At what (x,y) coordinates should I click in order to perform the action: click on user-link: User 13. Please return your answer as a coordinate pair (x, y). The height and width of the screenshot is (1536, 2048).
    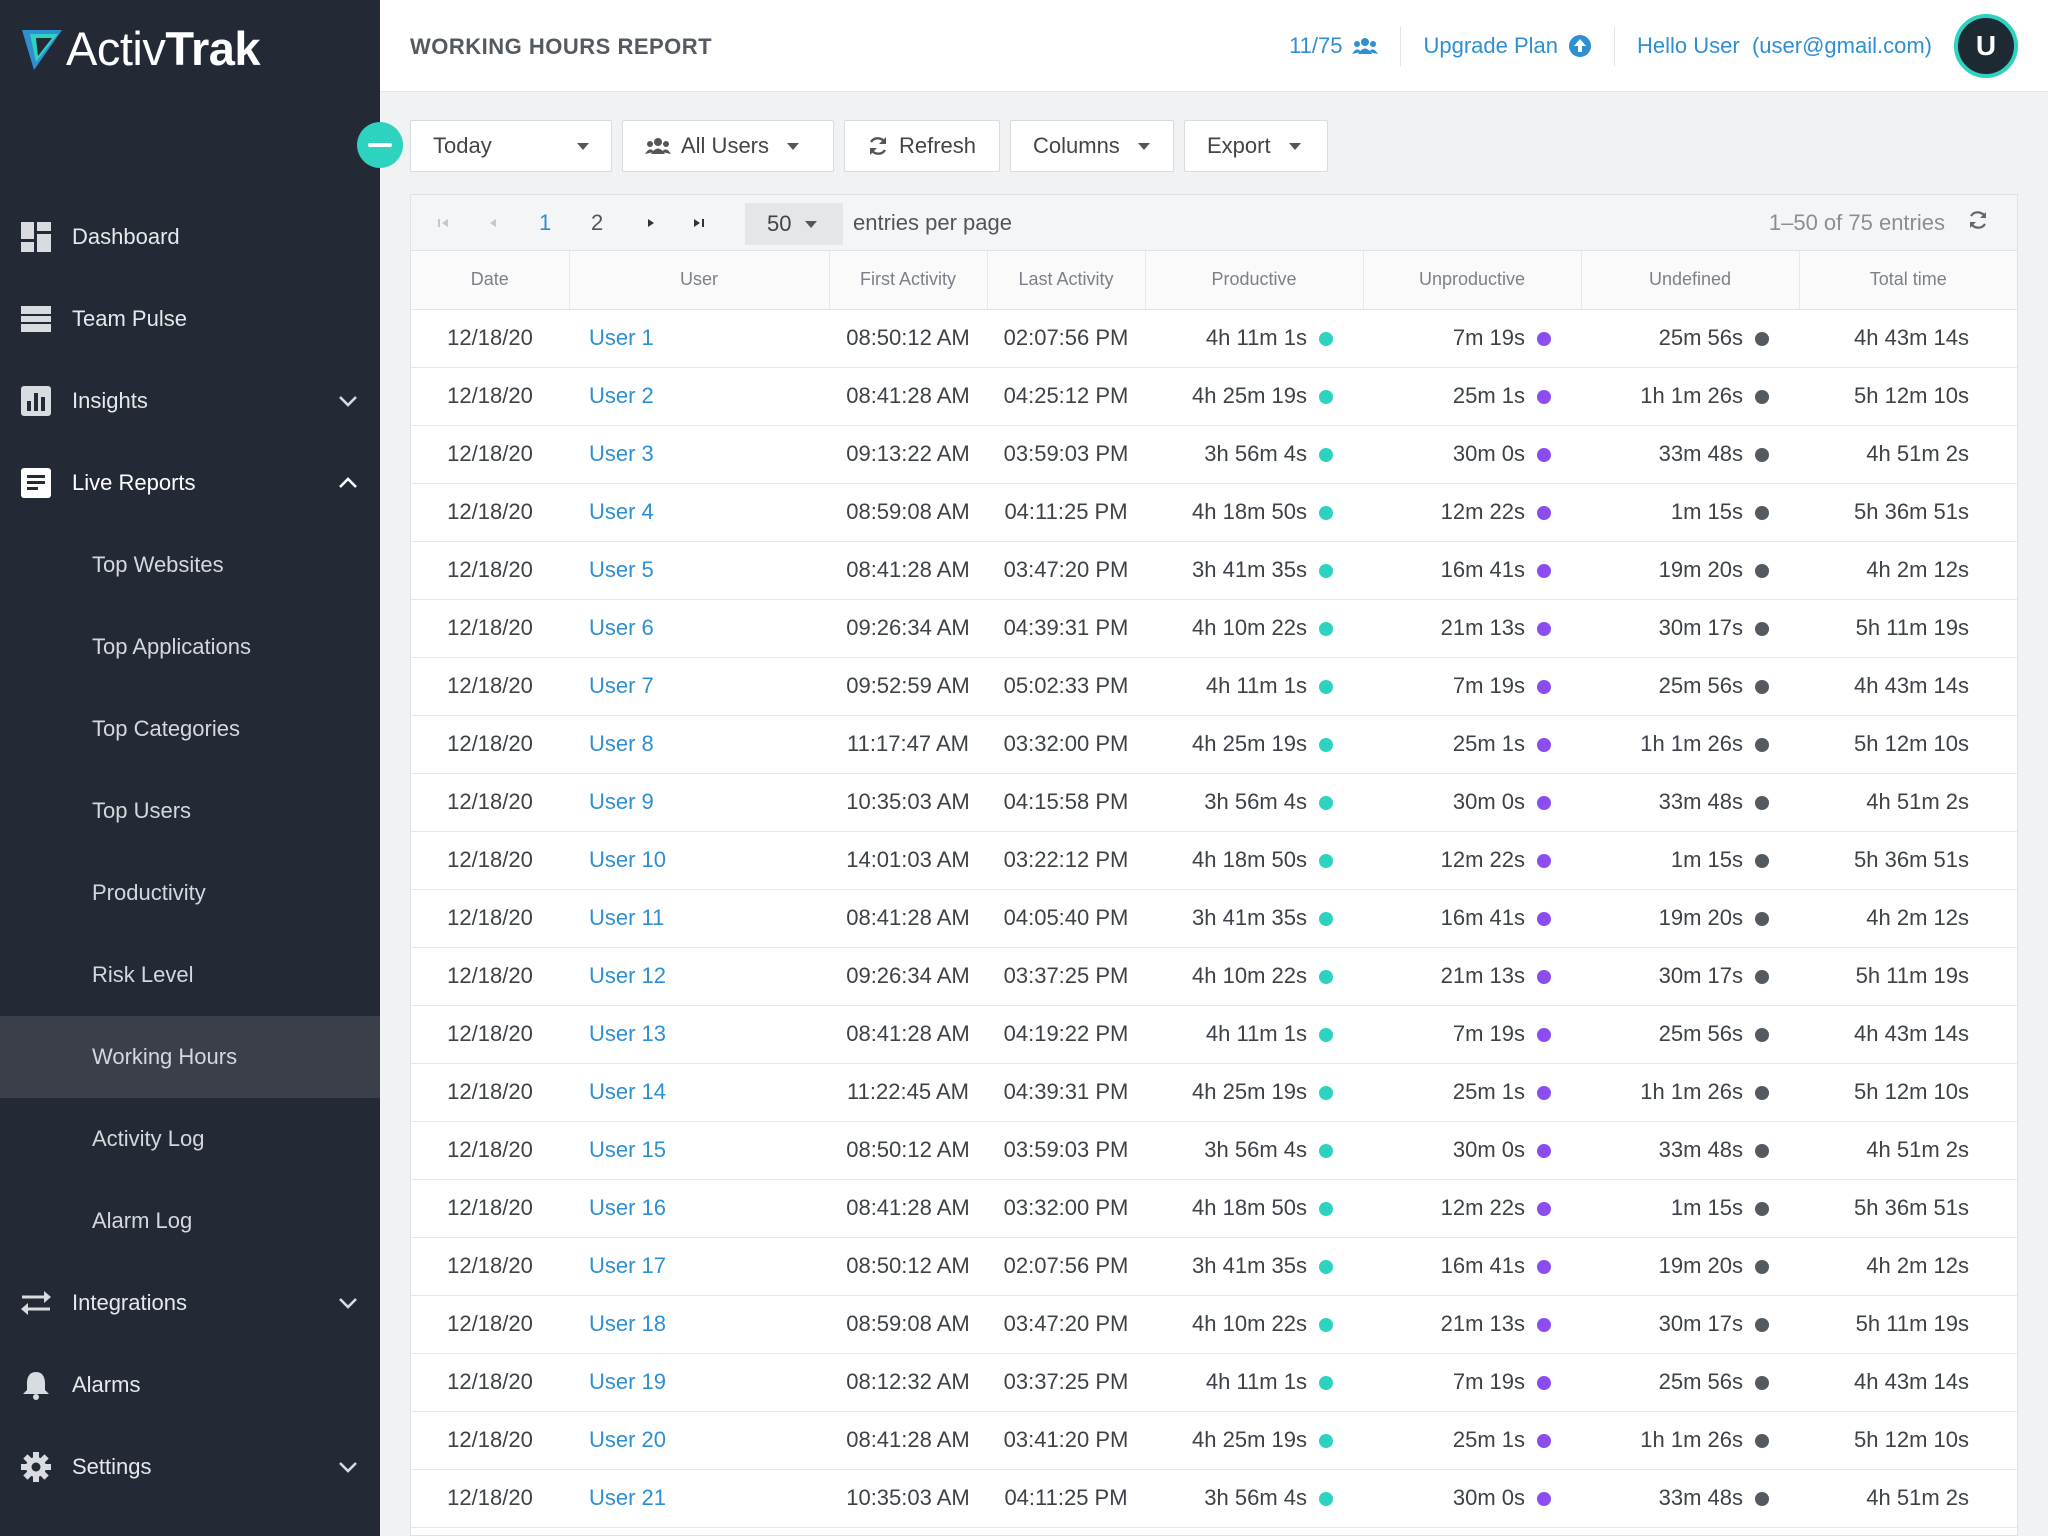
    Looking at the image, I should click on (699, 1034).